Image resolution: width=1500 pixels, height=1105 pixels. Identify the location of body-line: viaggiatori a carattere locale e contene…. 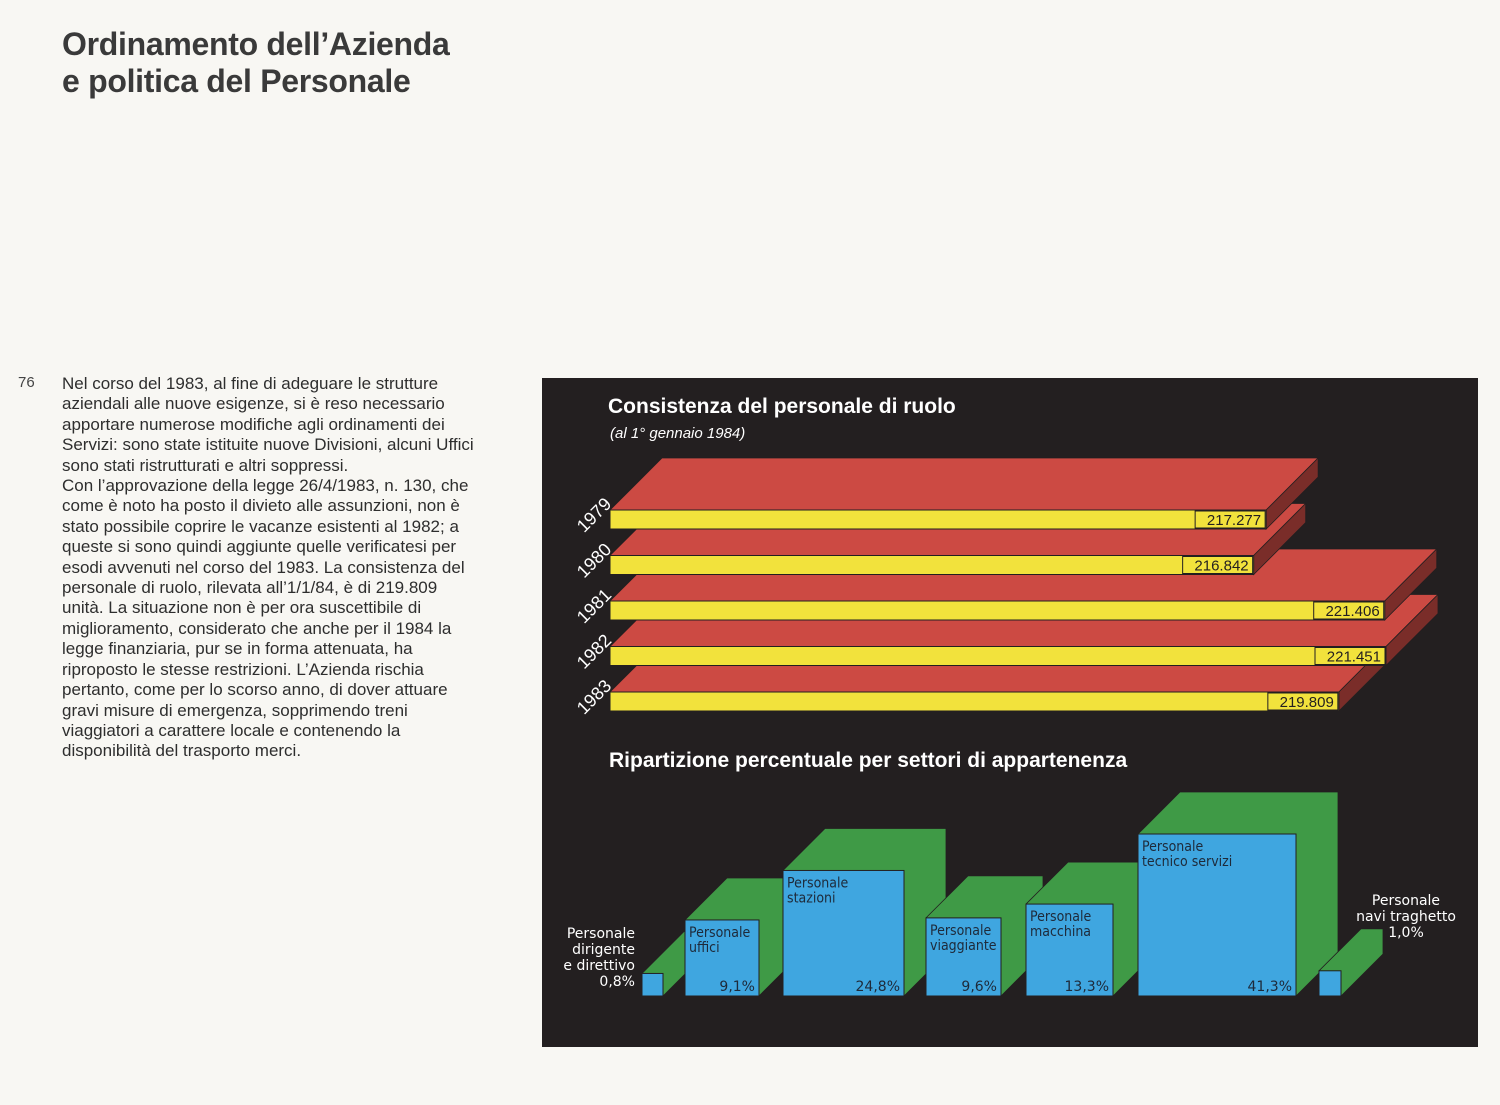
(231, 730).